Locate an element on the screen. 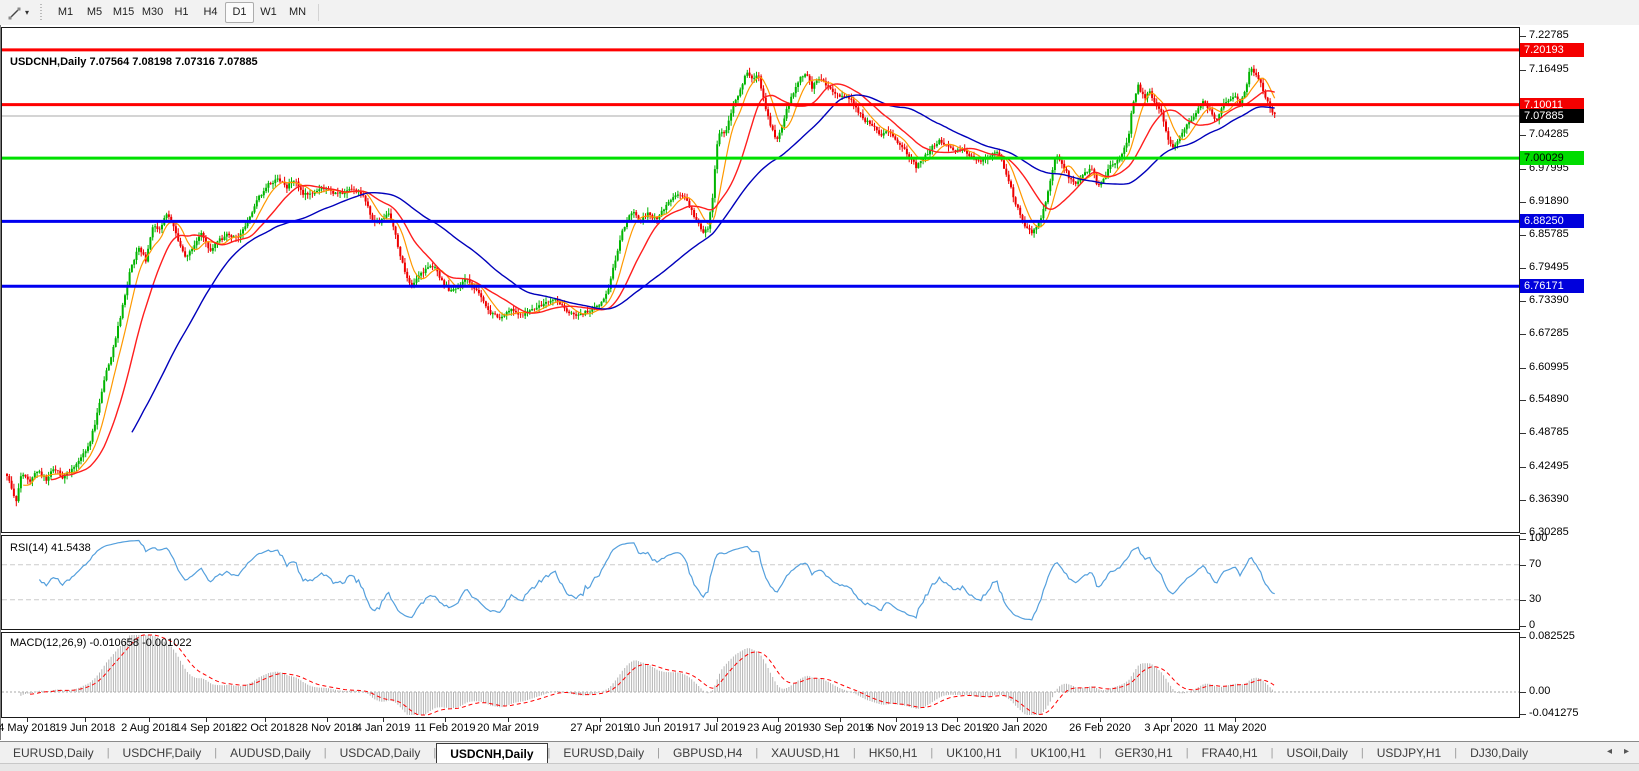 This screenshot has width=1639, height=771. tab-xauusd-h1: XAUUSD,H1 is located at coordinates (805, 753).